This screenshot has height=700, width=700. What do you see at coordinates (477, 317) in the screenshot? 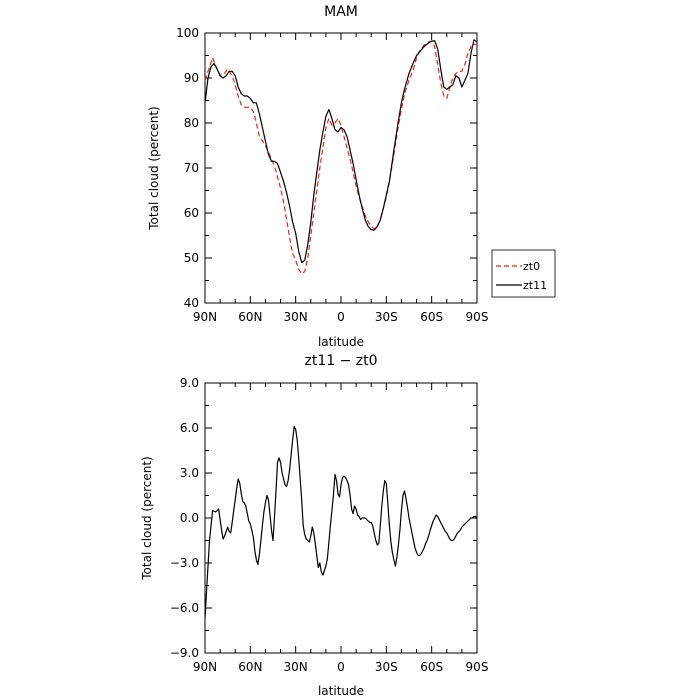
I see `panel-top-xtick-label: 90S` at bounding box center [477, 317].